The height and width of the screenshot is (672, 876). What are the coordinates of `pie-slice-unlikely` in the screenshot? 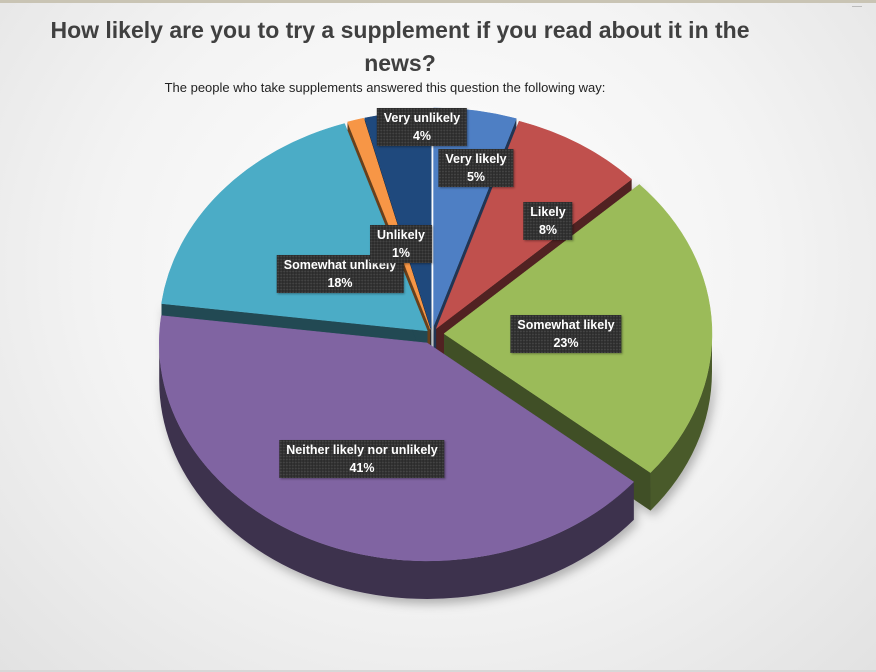 It's located at (389, 223).